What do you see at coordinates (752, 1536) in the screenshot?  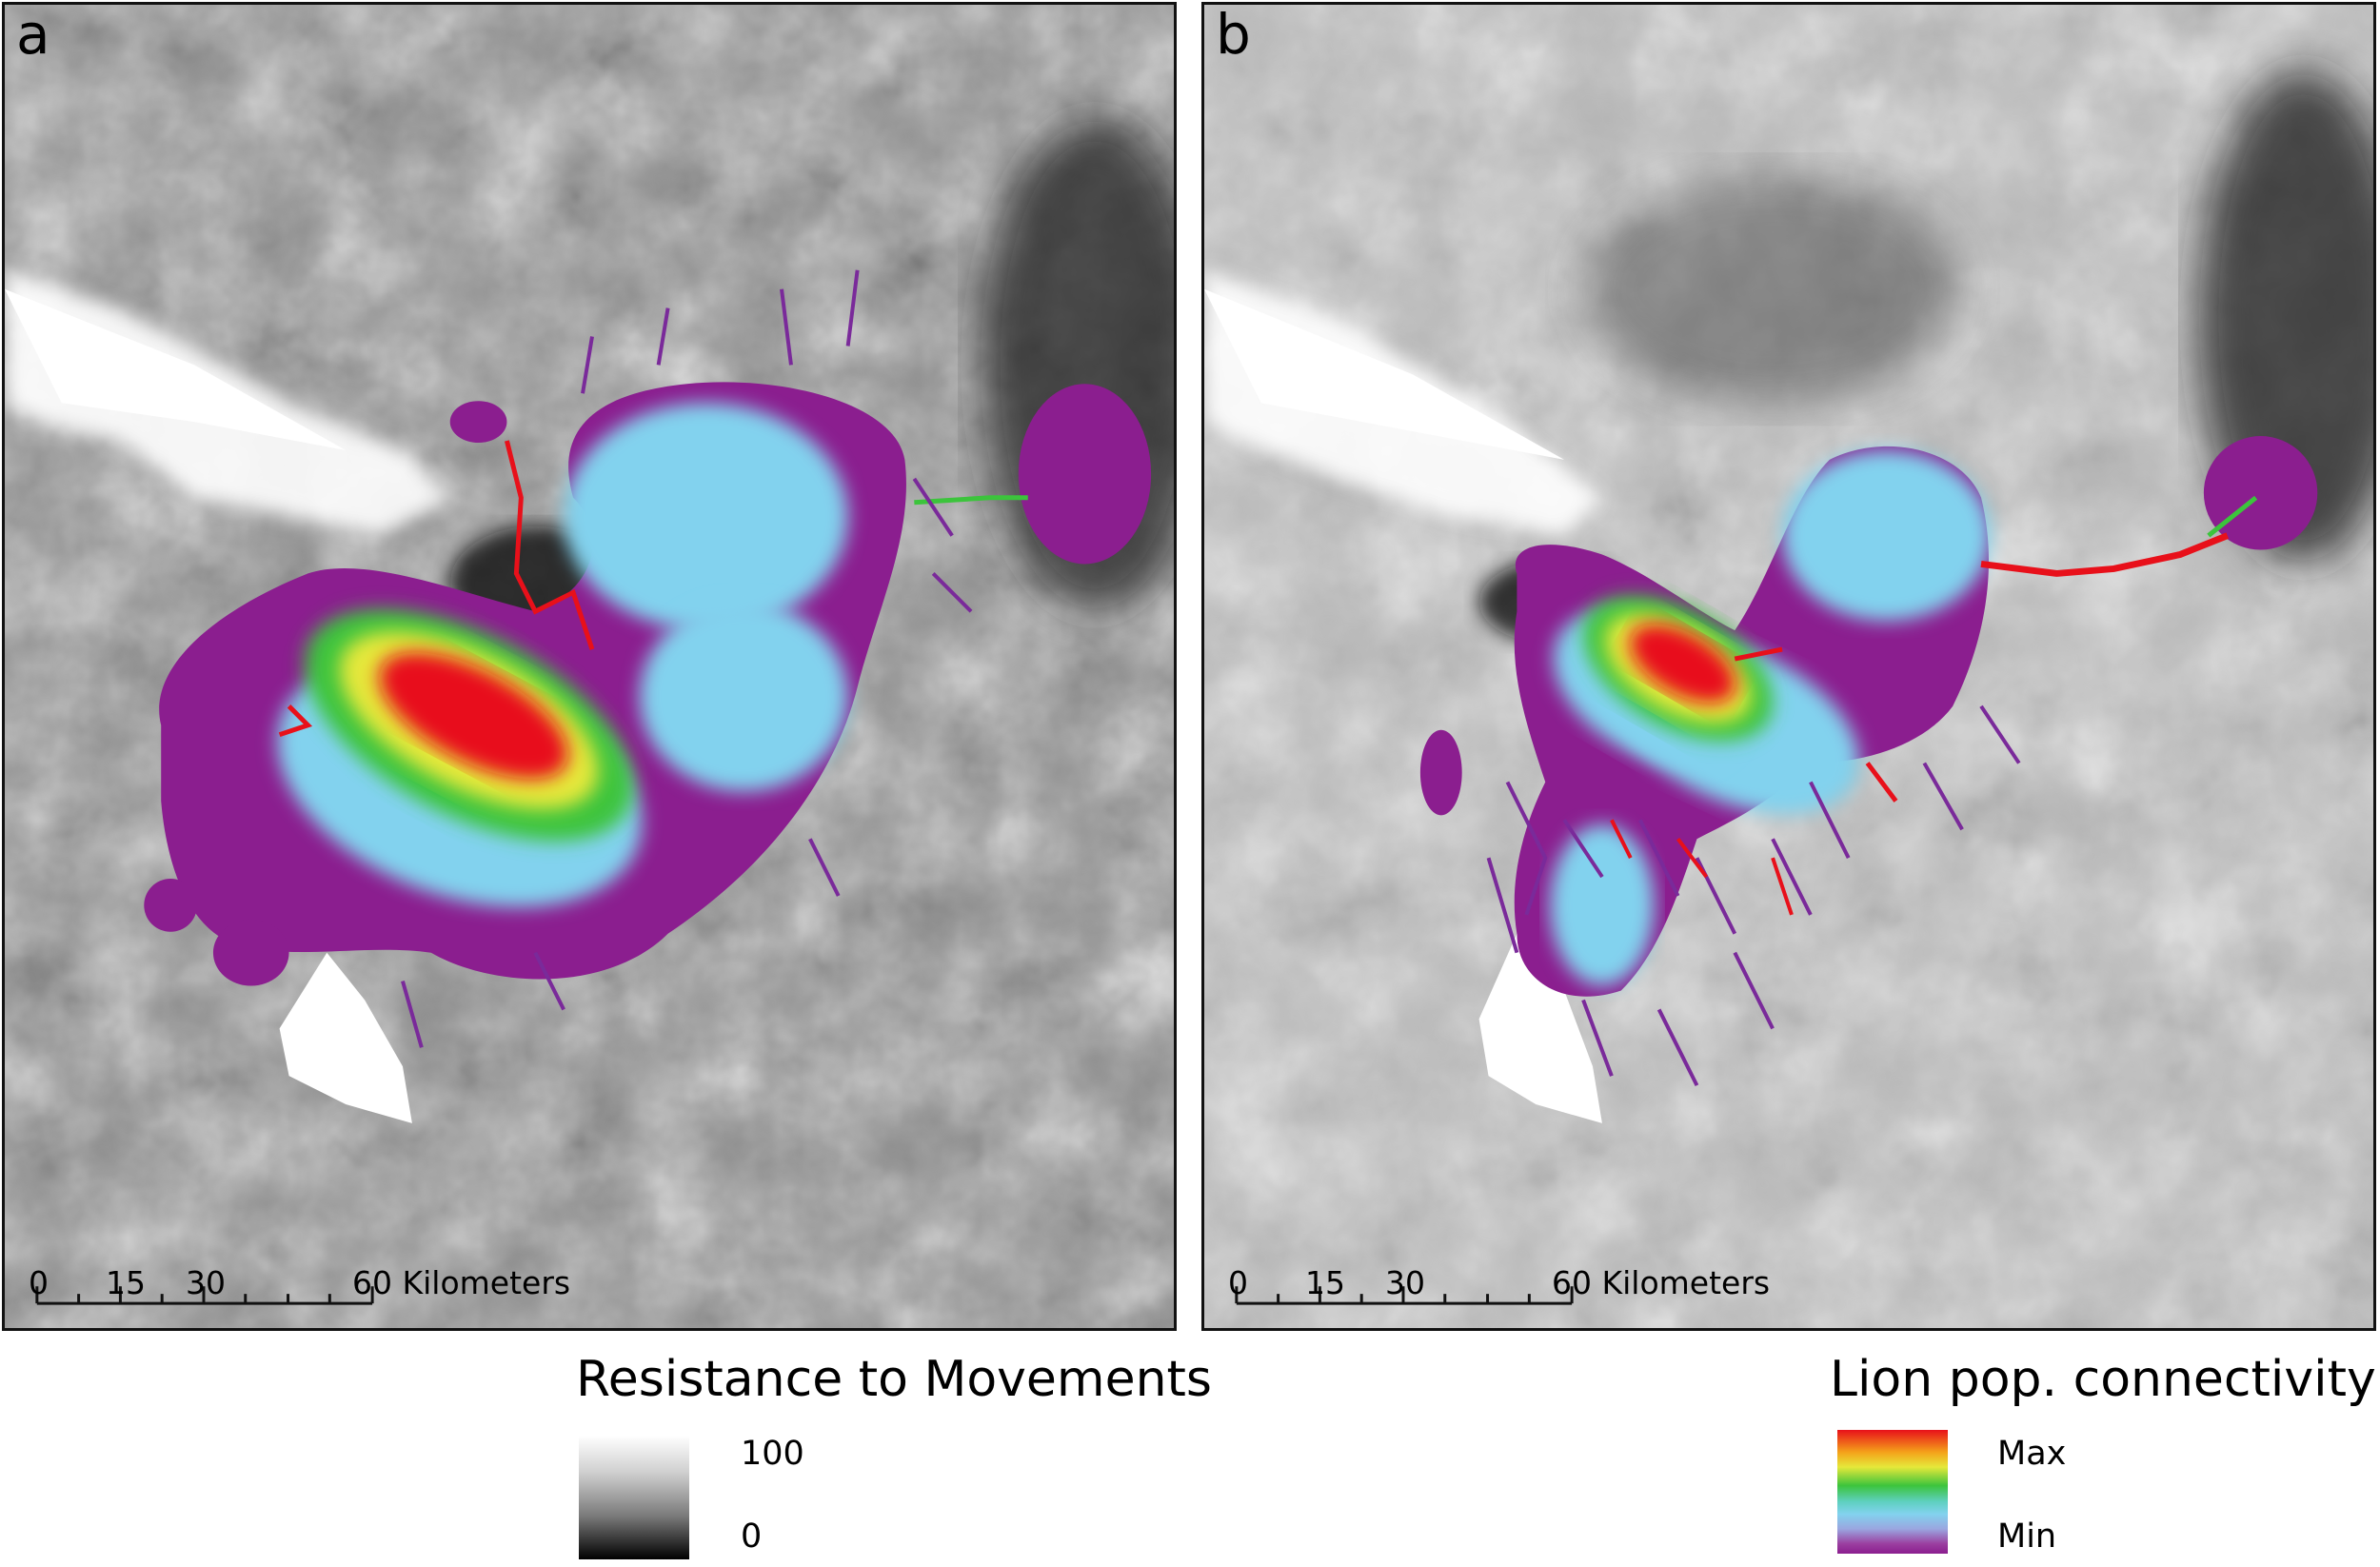 I see `resistance-min-label: 0` at bounding box center [752, 1536].